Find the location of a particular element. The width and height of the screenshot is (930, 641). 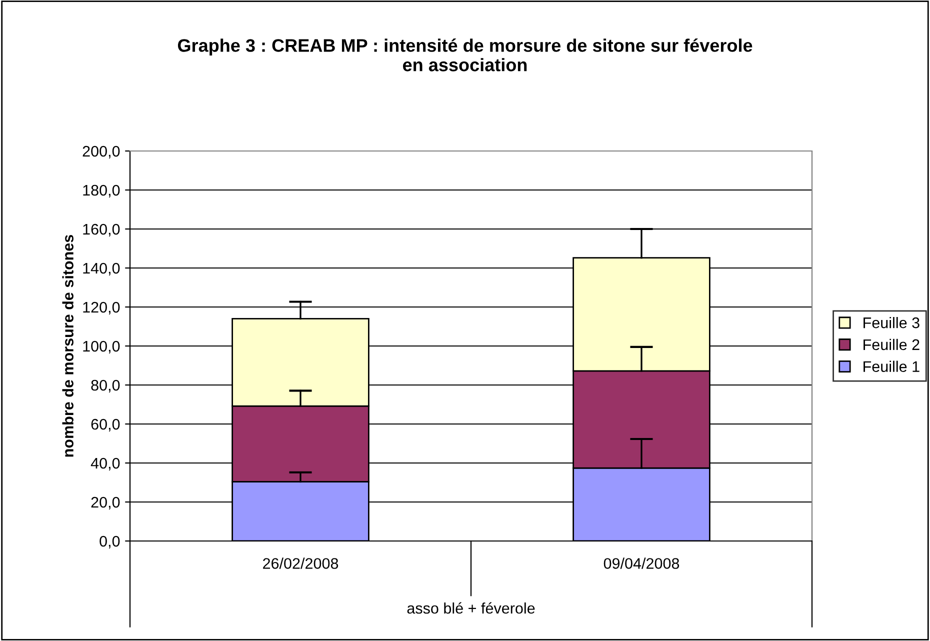

x-tick-label: 09/04/2008 is located at coordinates (642, 563).